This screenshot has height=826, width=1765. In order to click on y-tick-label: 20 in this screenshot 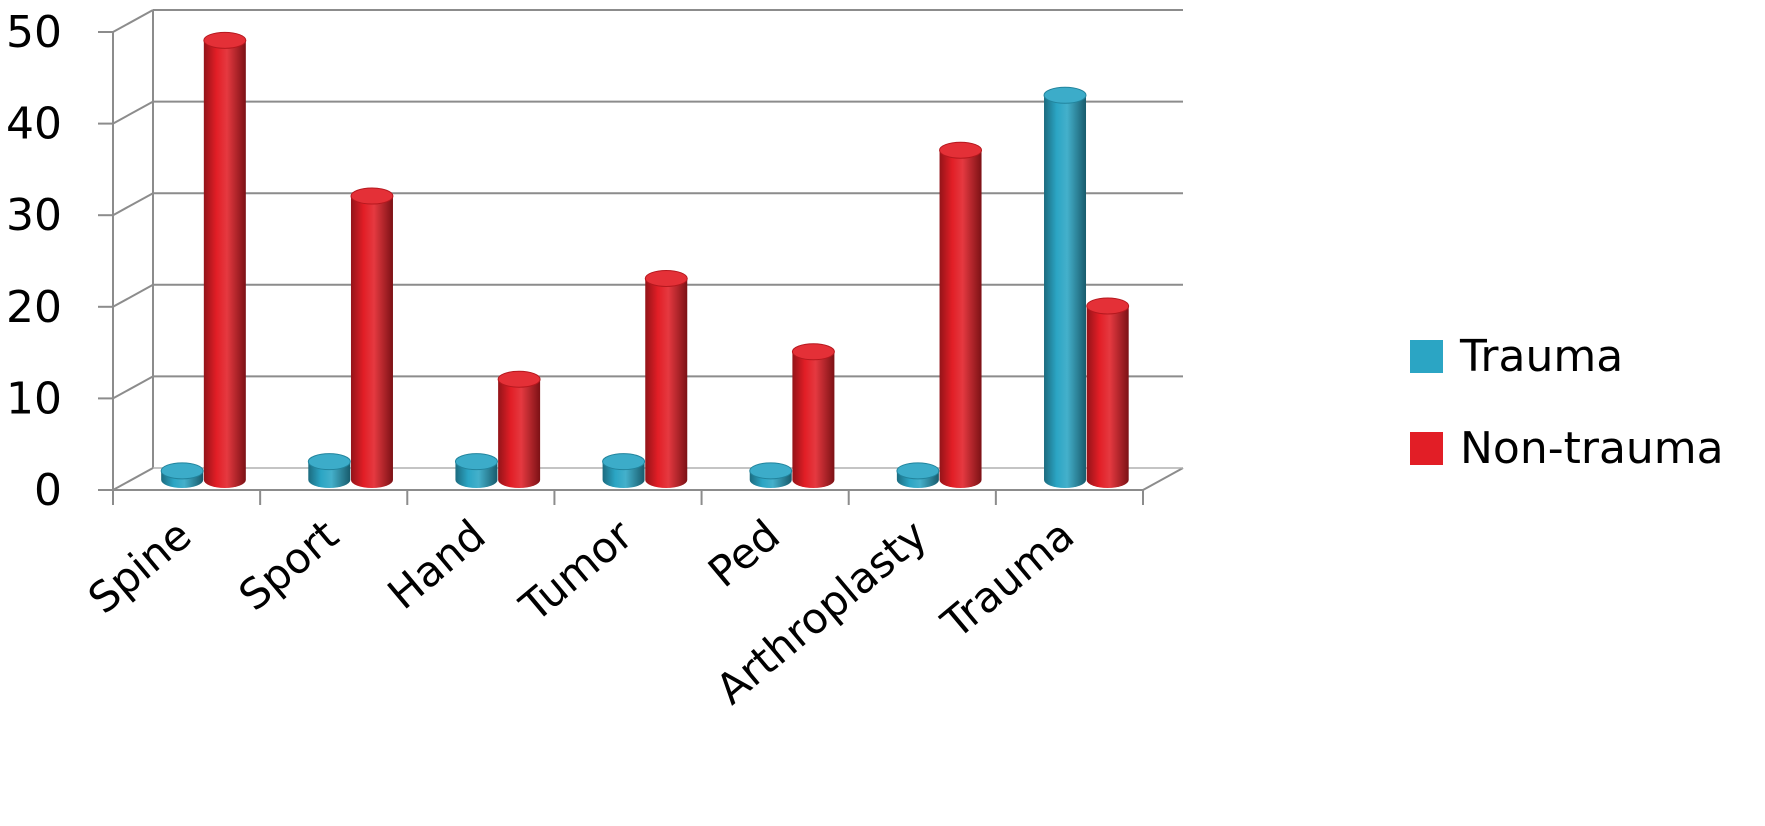, I will do `click(34, 307)`.